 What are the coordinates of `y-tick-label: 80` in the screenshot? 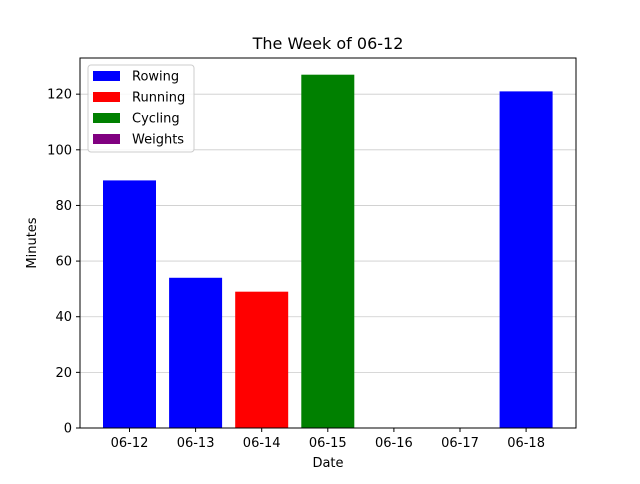 It's located at (63, 206).